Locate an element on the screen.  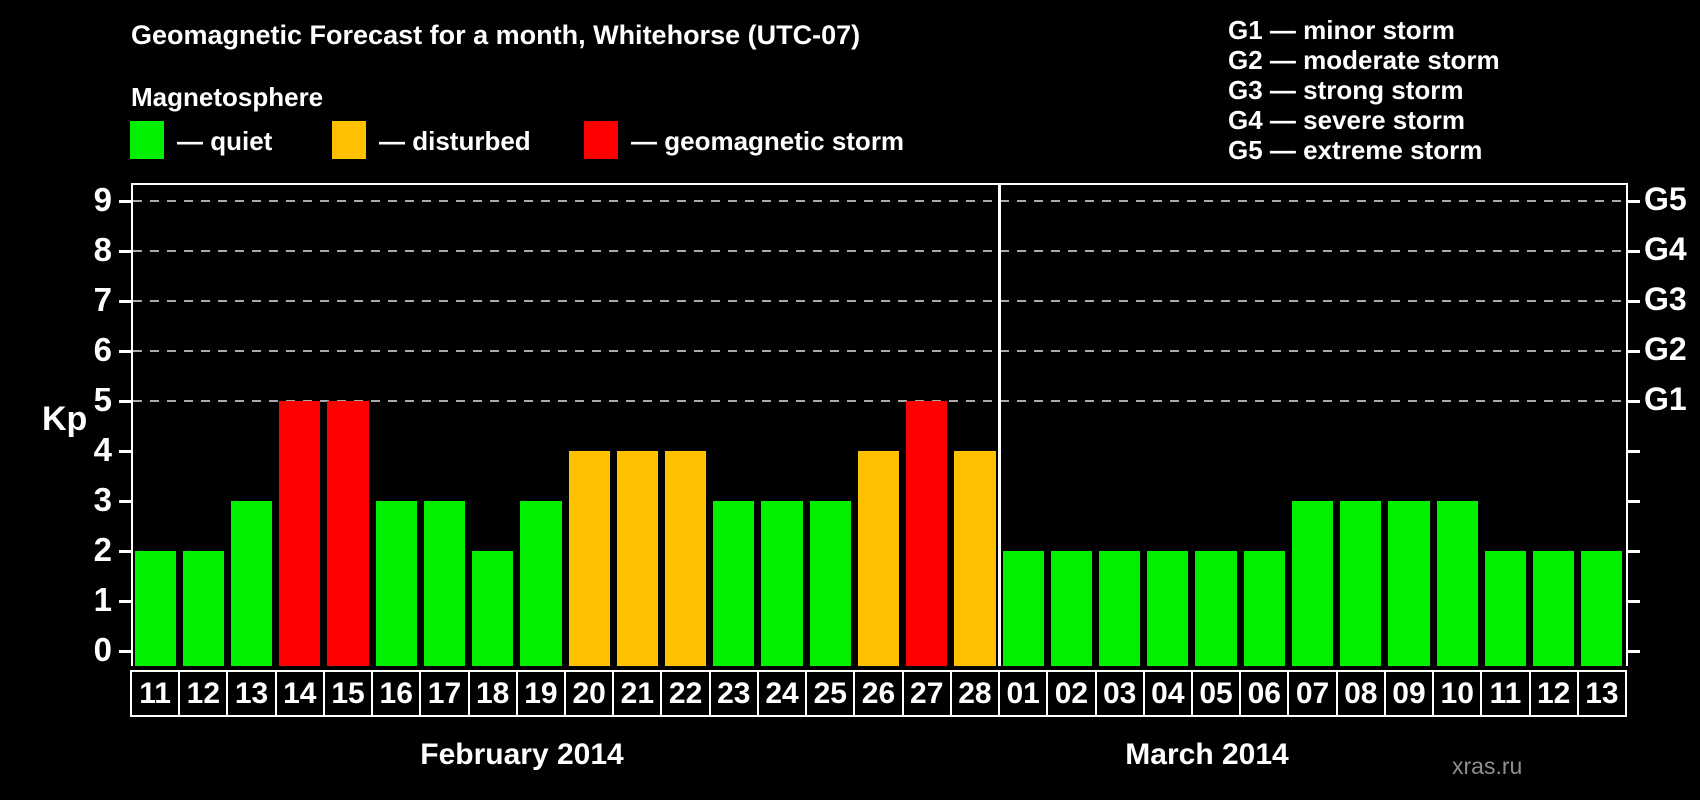
y-tick-label-2: 2 is located at coordinates (102, 549).